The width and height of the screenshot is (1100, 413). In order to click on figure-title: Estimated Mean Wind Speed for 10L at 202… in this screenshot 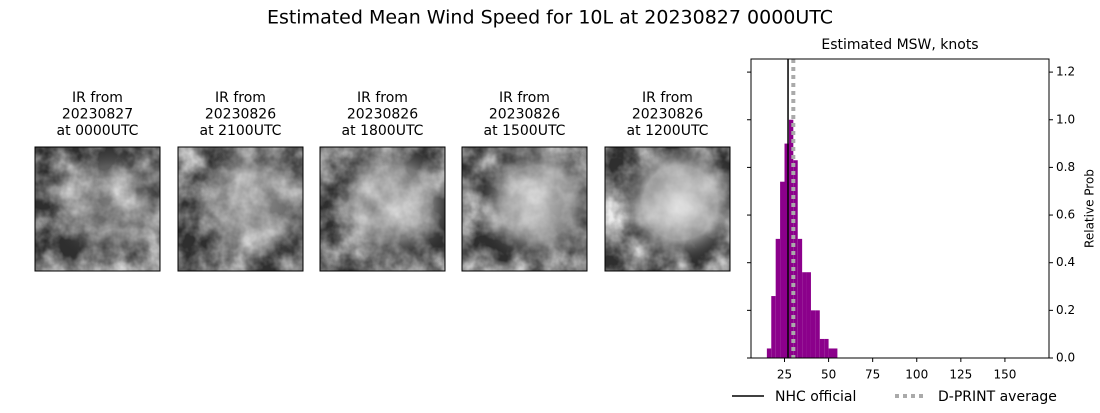, I will do `click(550, 18)`.